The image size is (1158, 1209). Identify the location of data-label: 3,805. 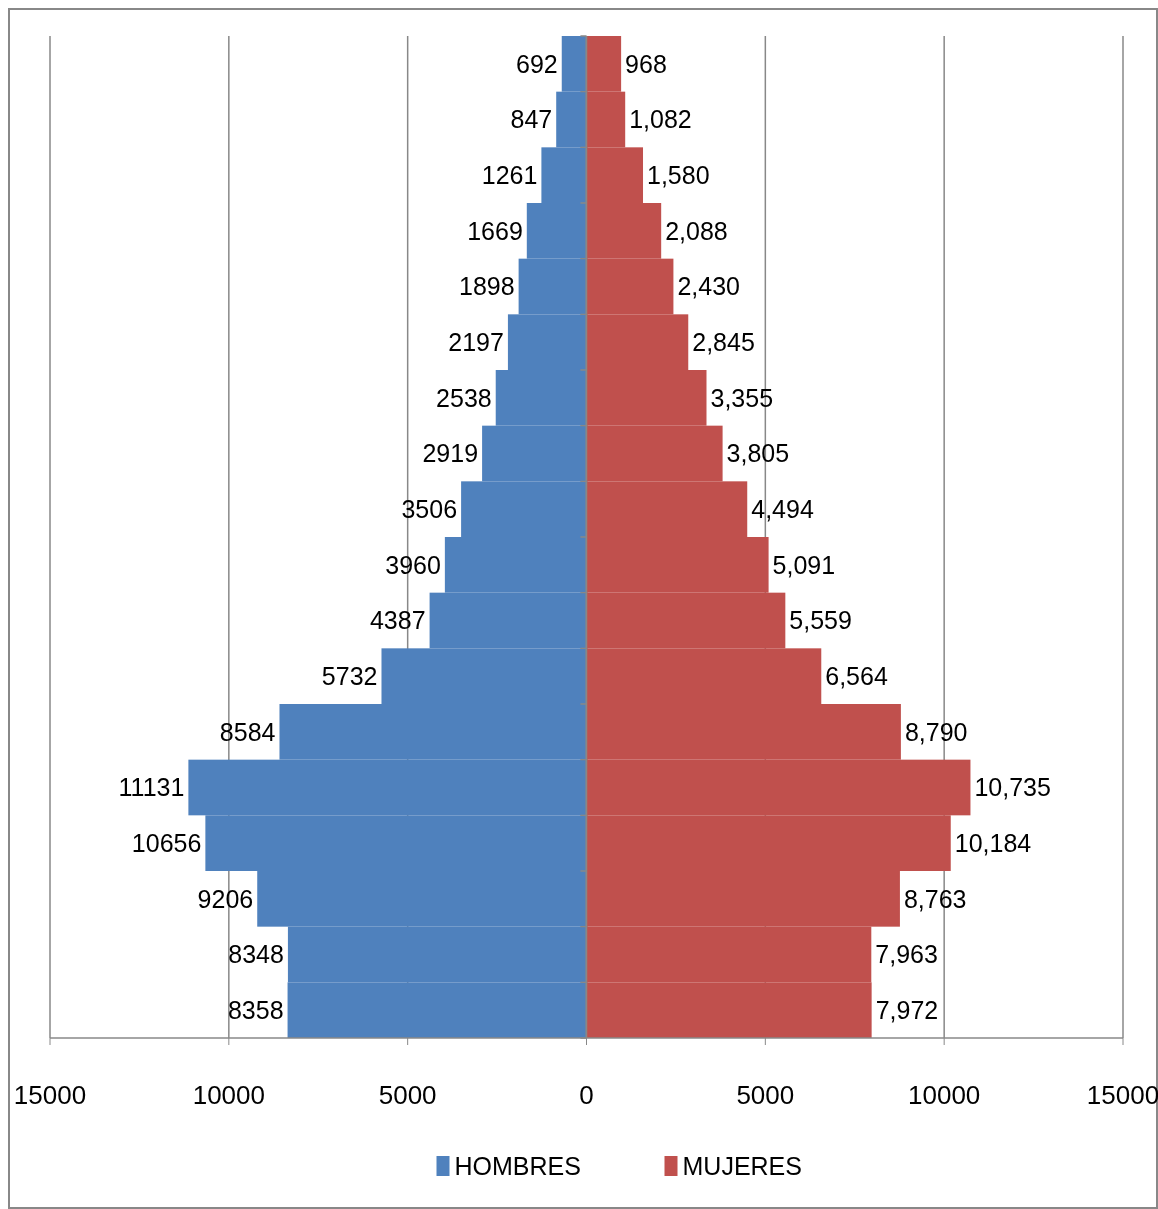
(758, 453).